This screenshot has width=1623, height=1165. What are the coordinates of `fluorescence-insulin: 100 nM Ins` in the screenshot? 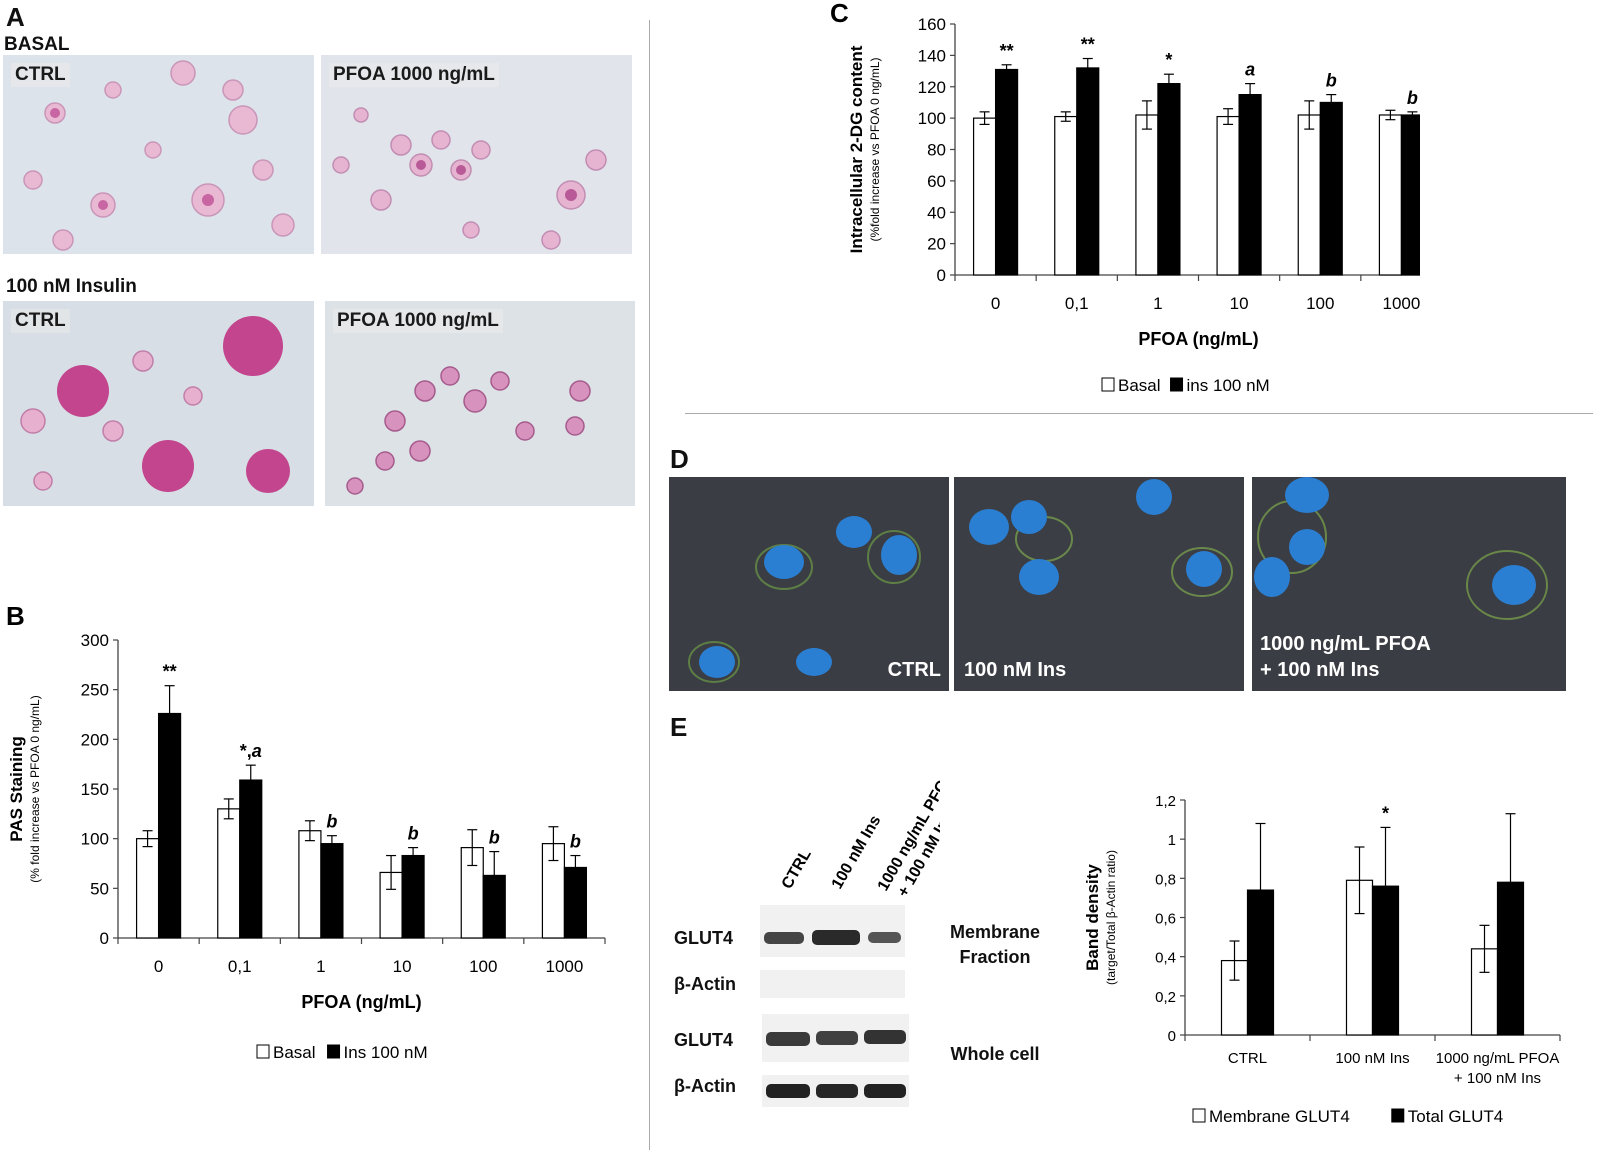 It's located at (1099, 584).